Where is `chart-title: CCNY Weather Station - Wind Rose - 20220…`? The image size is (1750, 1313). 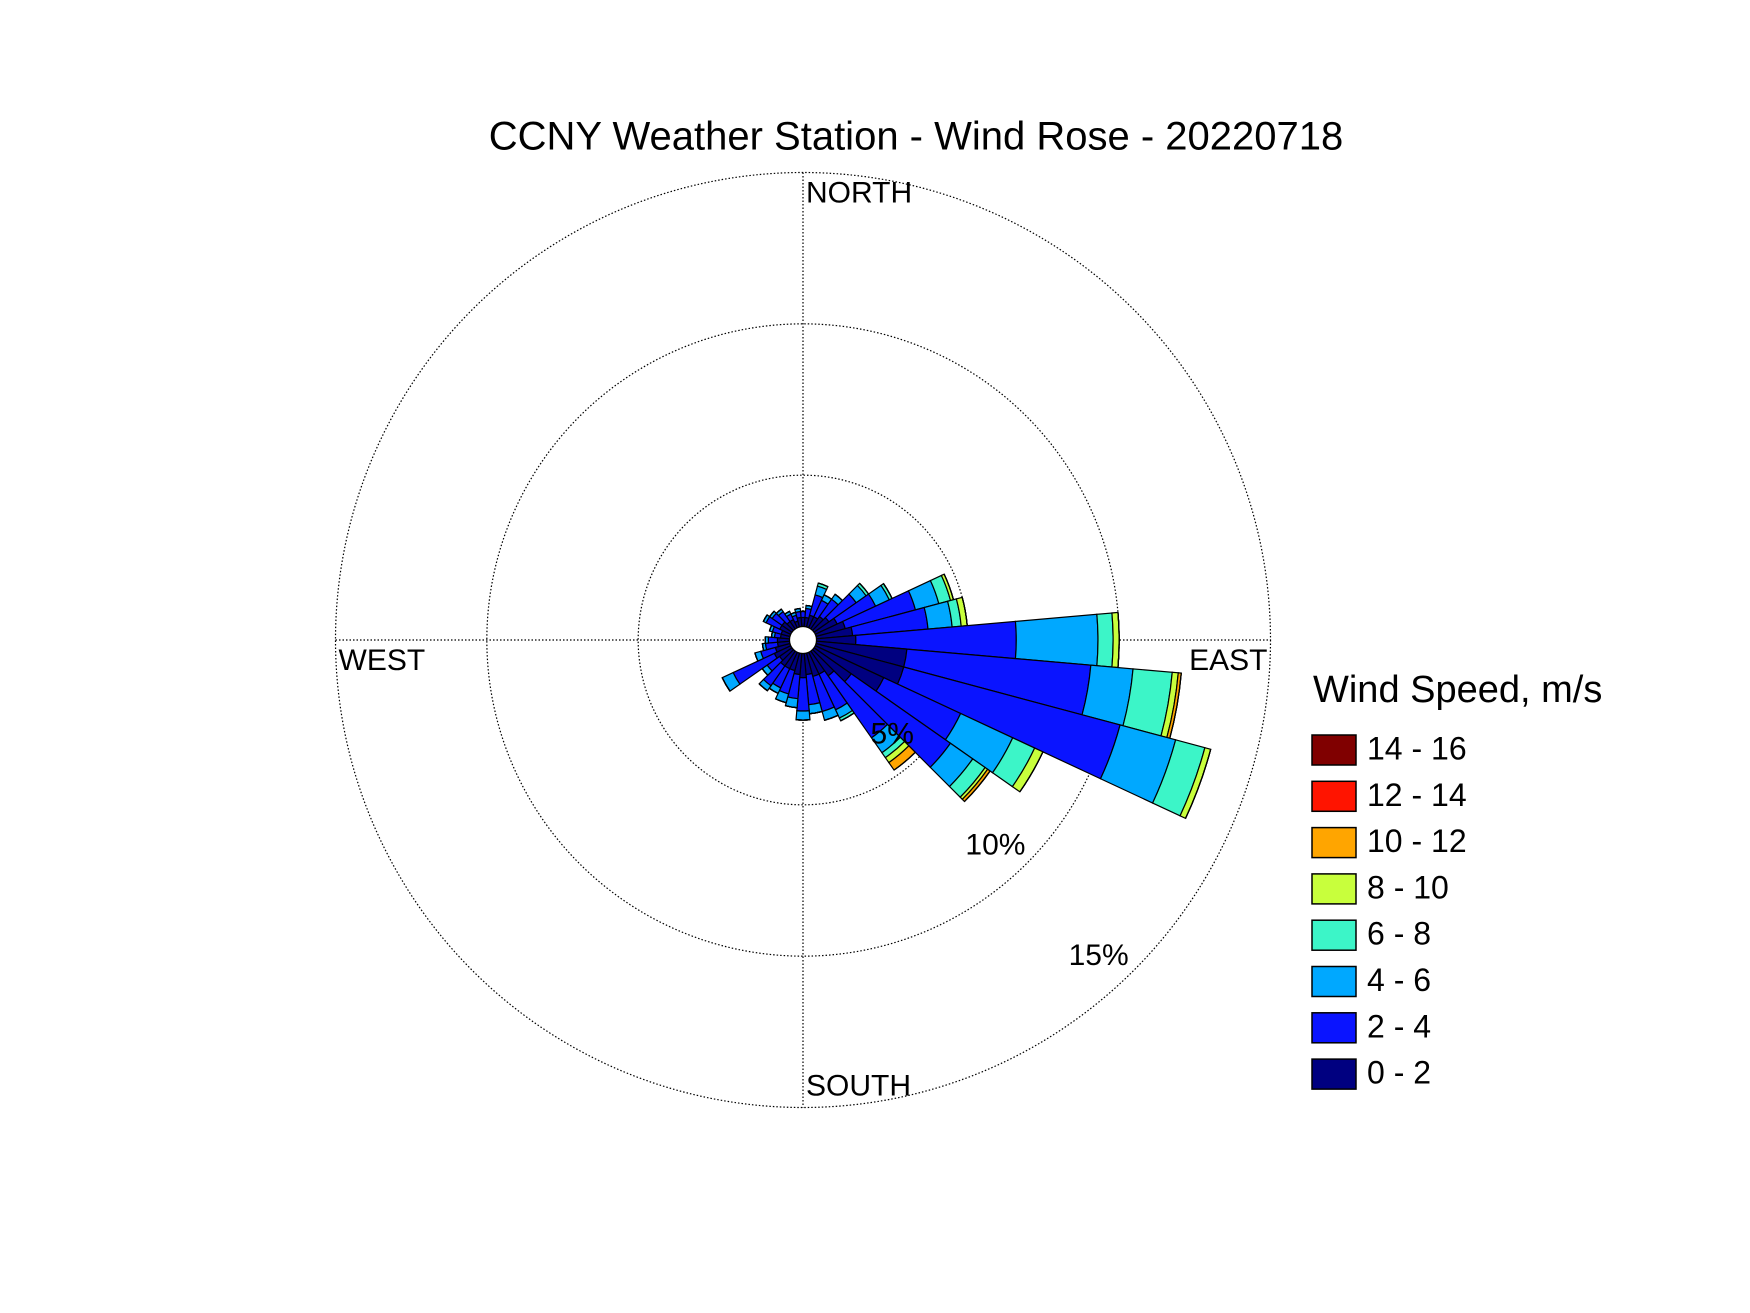 chart-title: CCNY Weather Station - Wind Rose - 20220… is located at coordinates (916, 137).